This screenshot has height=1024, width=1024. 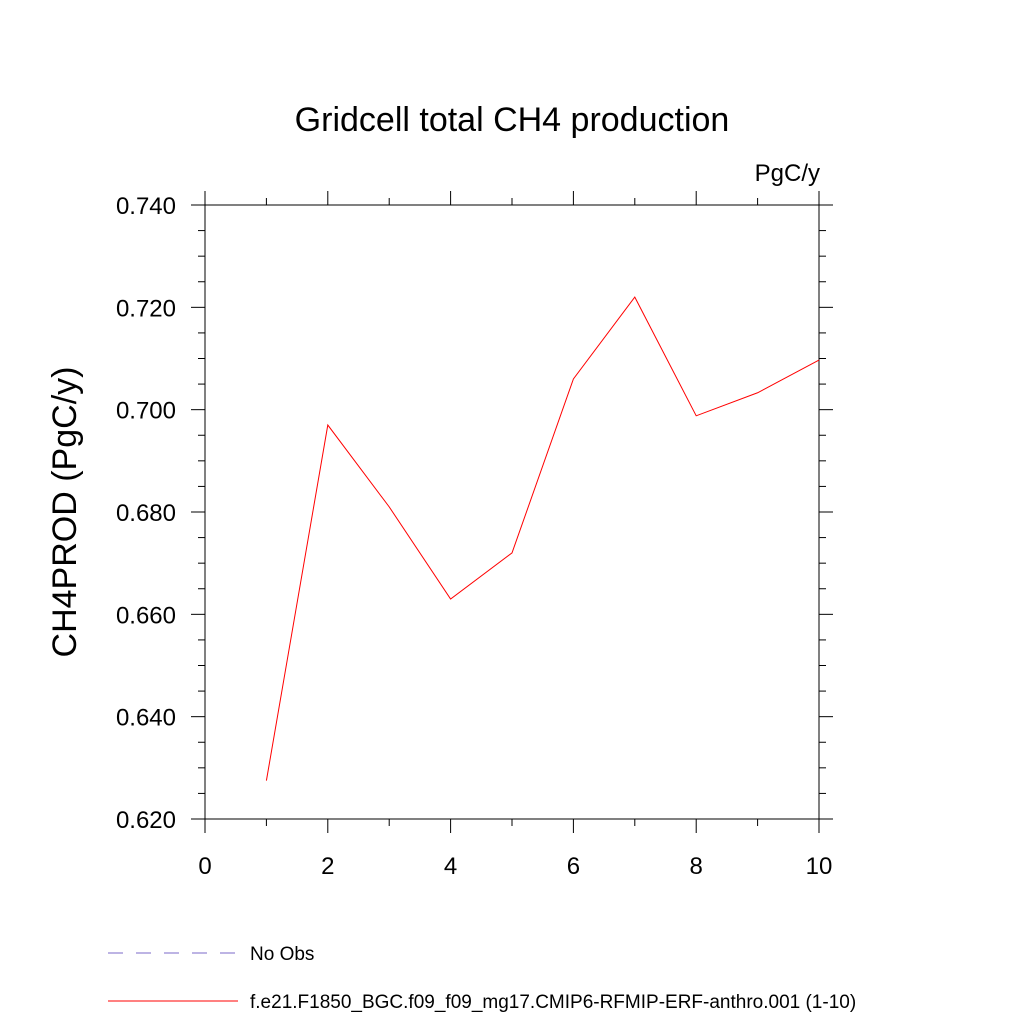 What do you see at coordinates (282, 954) in the screenshot?
I see `legend-label-no-obs: No Obs` at bounding box center [282, 954].